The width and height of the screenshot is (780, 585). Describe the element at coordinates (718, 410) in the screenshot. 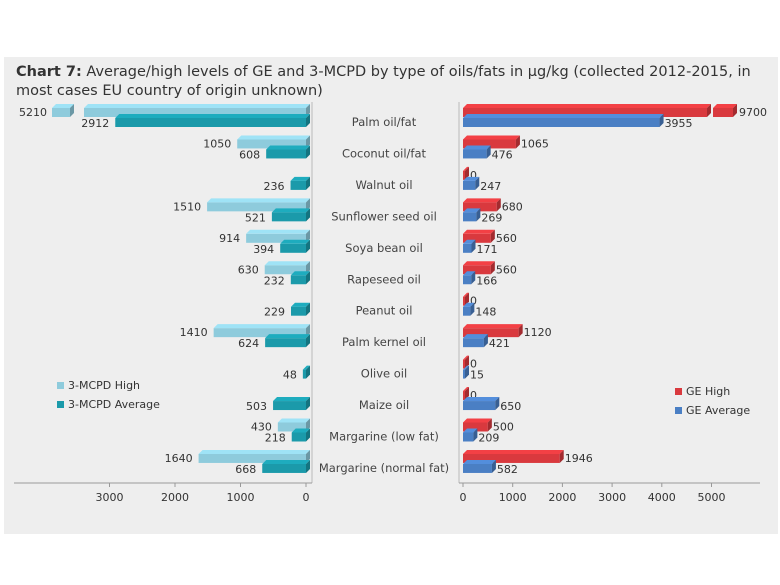

I see `legend-label-ge-average: GE Average` at that location.